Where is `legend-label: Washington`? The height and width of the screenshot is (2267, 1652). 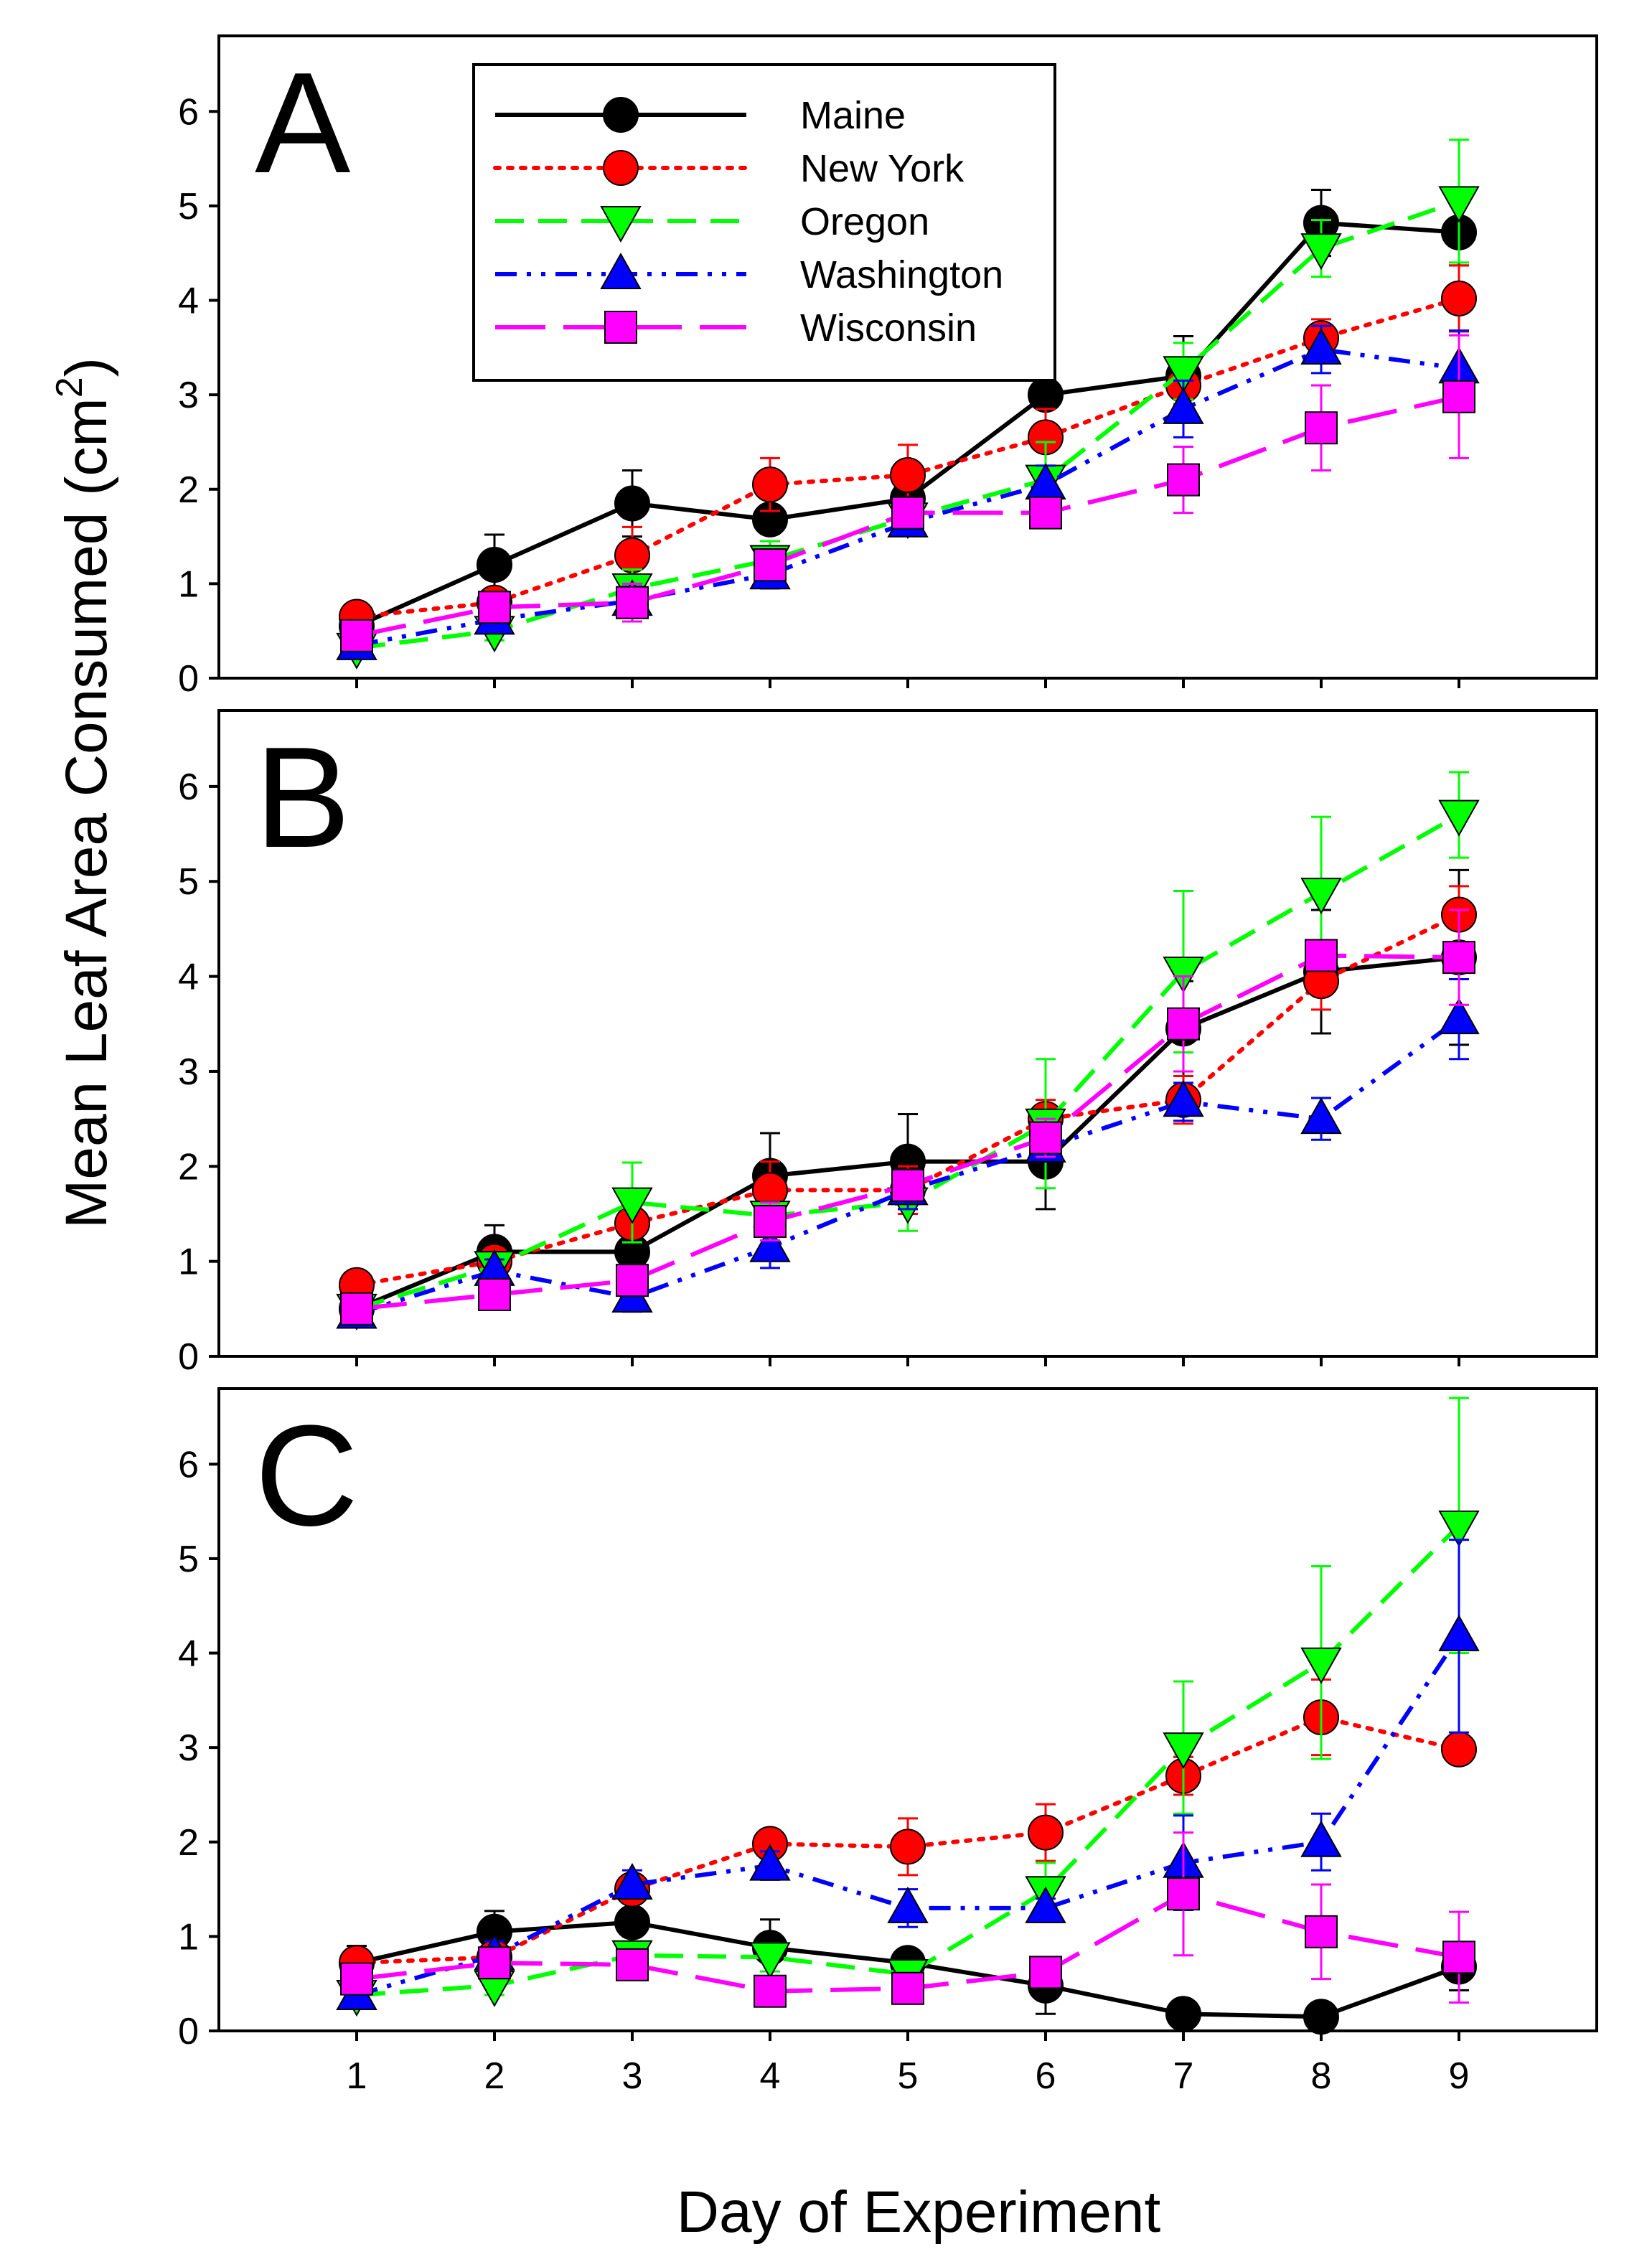
legend-label: Washington is located at coordinates (901, 274).